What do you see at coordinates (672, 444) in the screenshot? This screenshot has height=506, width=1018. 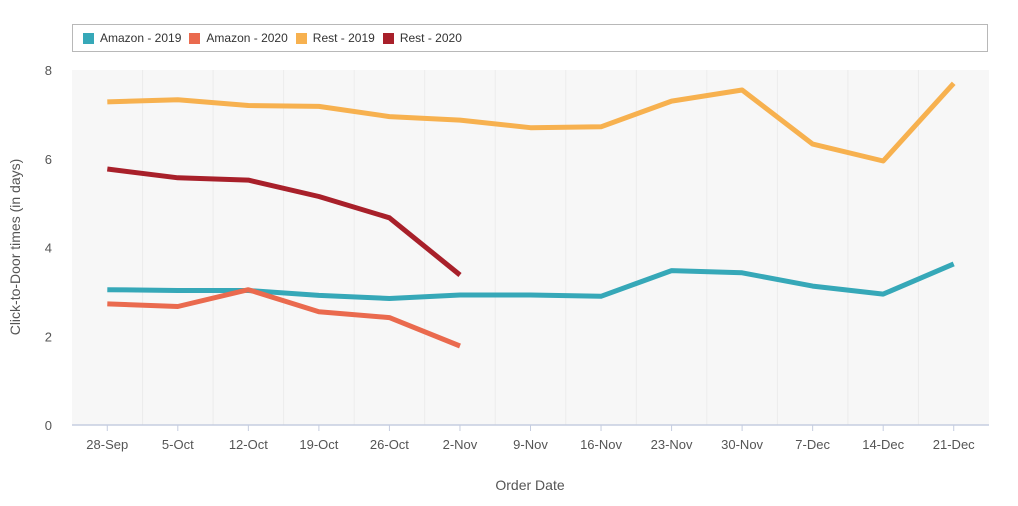 I see `x-tick-label: 23-Nov` at bounding box center [672, 444].